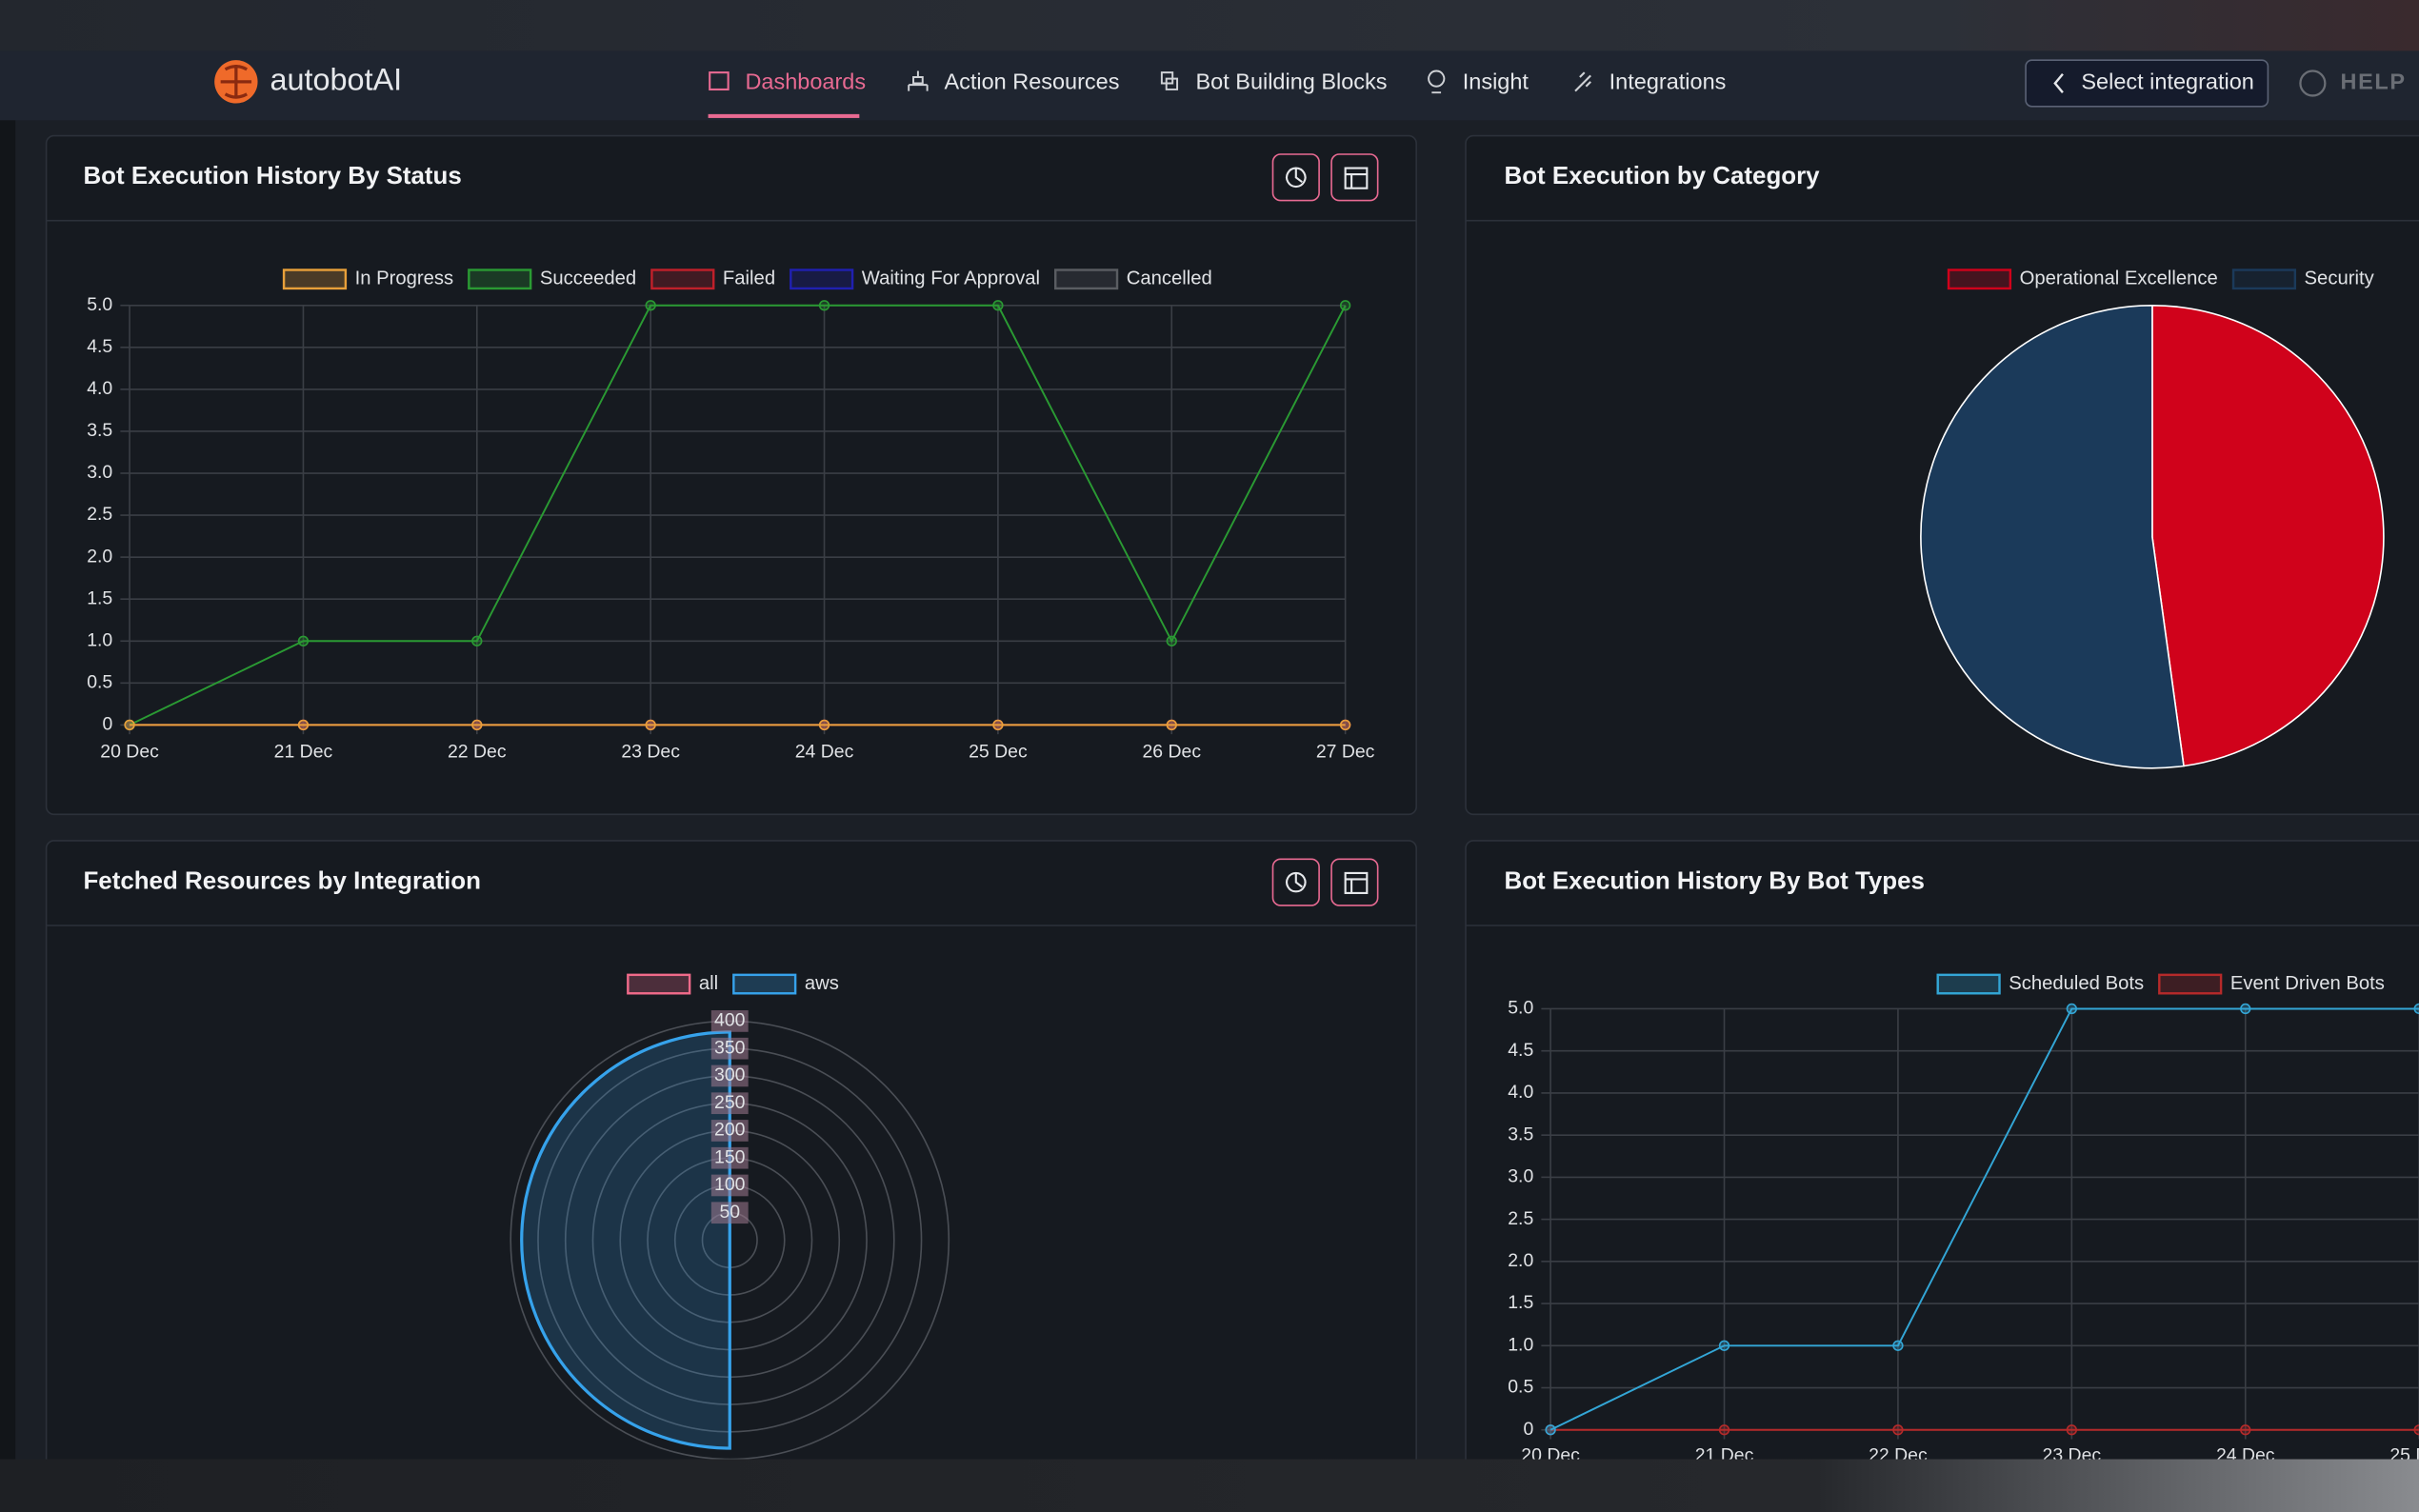 Image resolution: width=2419 pixels, height=1512 pixels. What do you see at coordinates (824, 752) in the screenshot?
I see `x-tick-label: 24 Dec` at bounding box center [824, 752].